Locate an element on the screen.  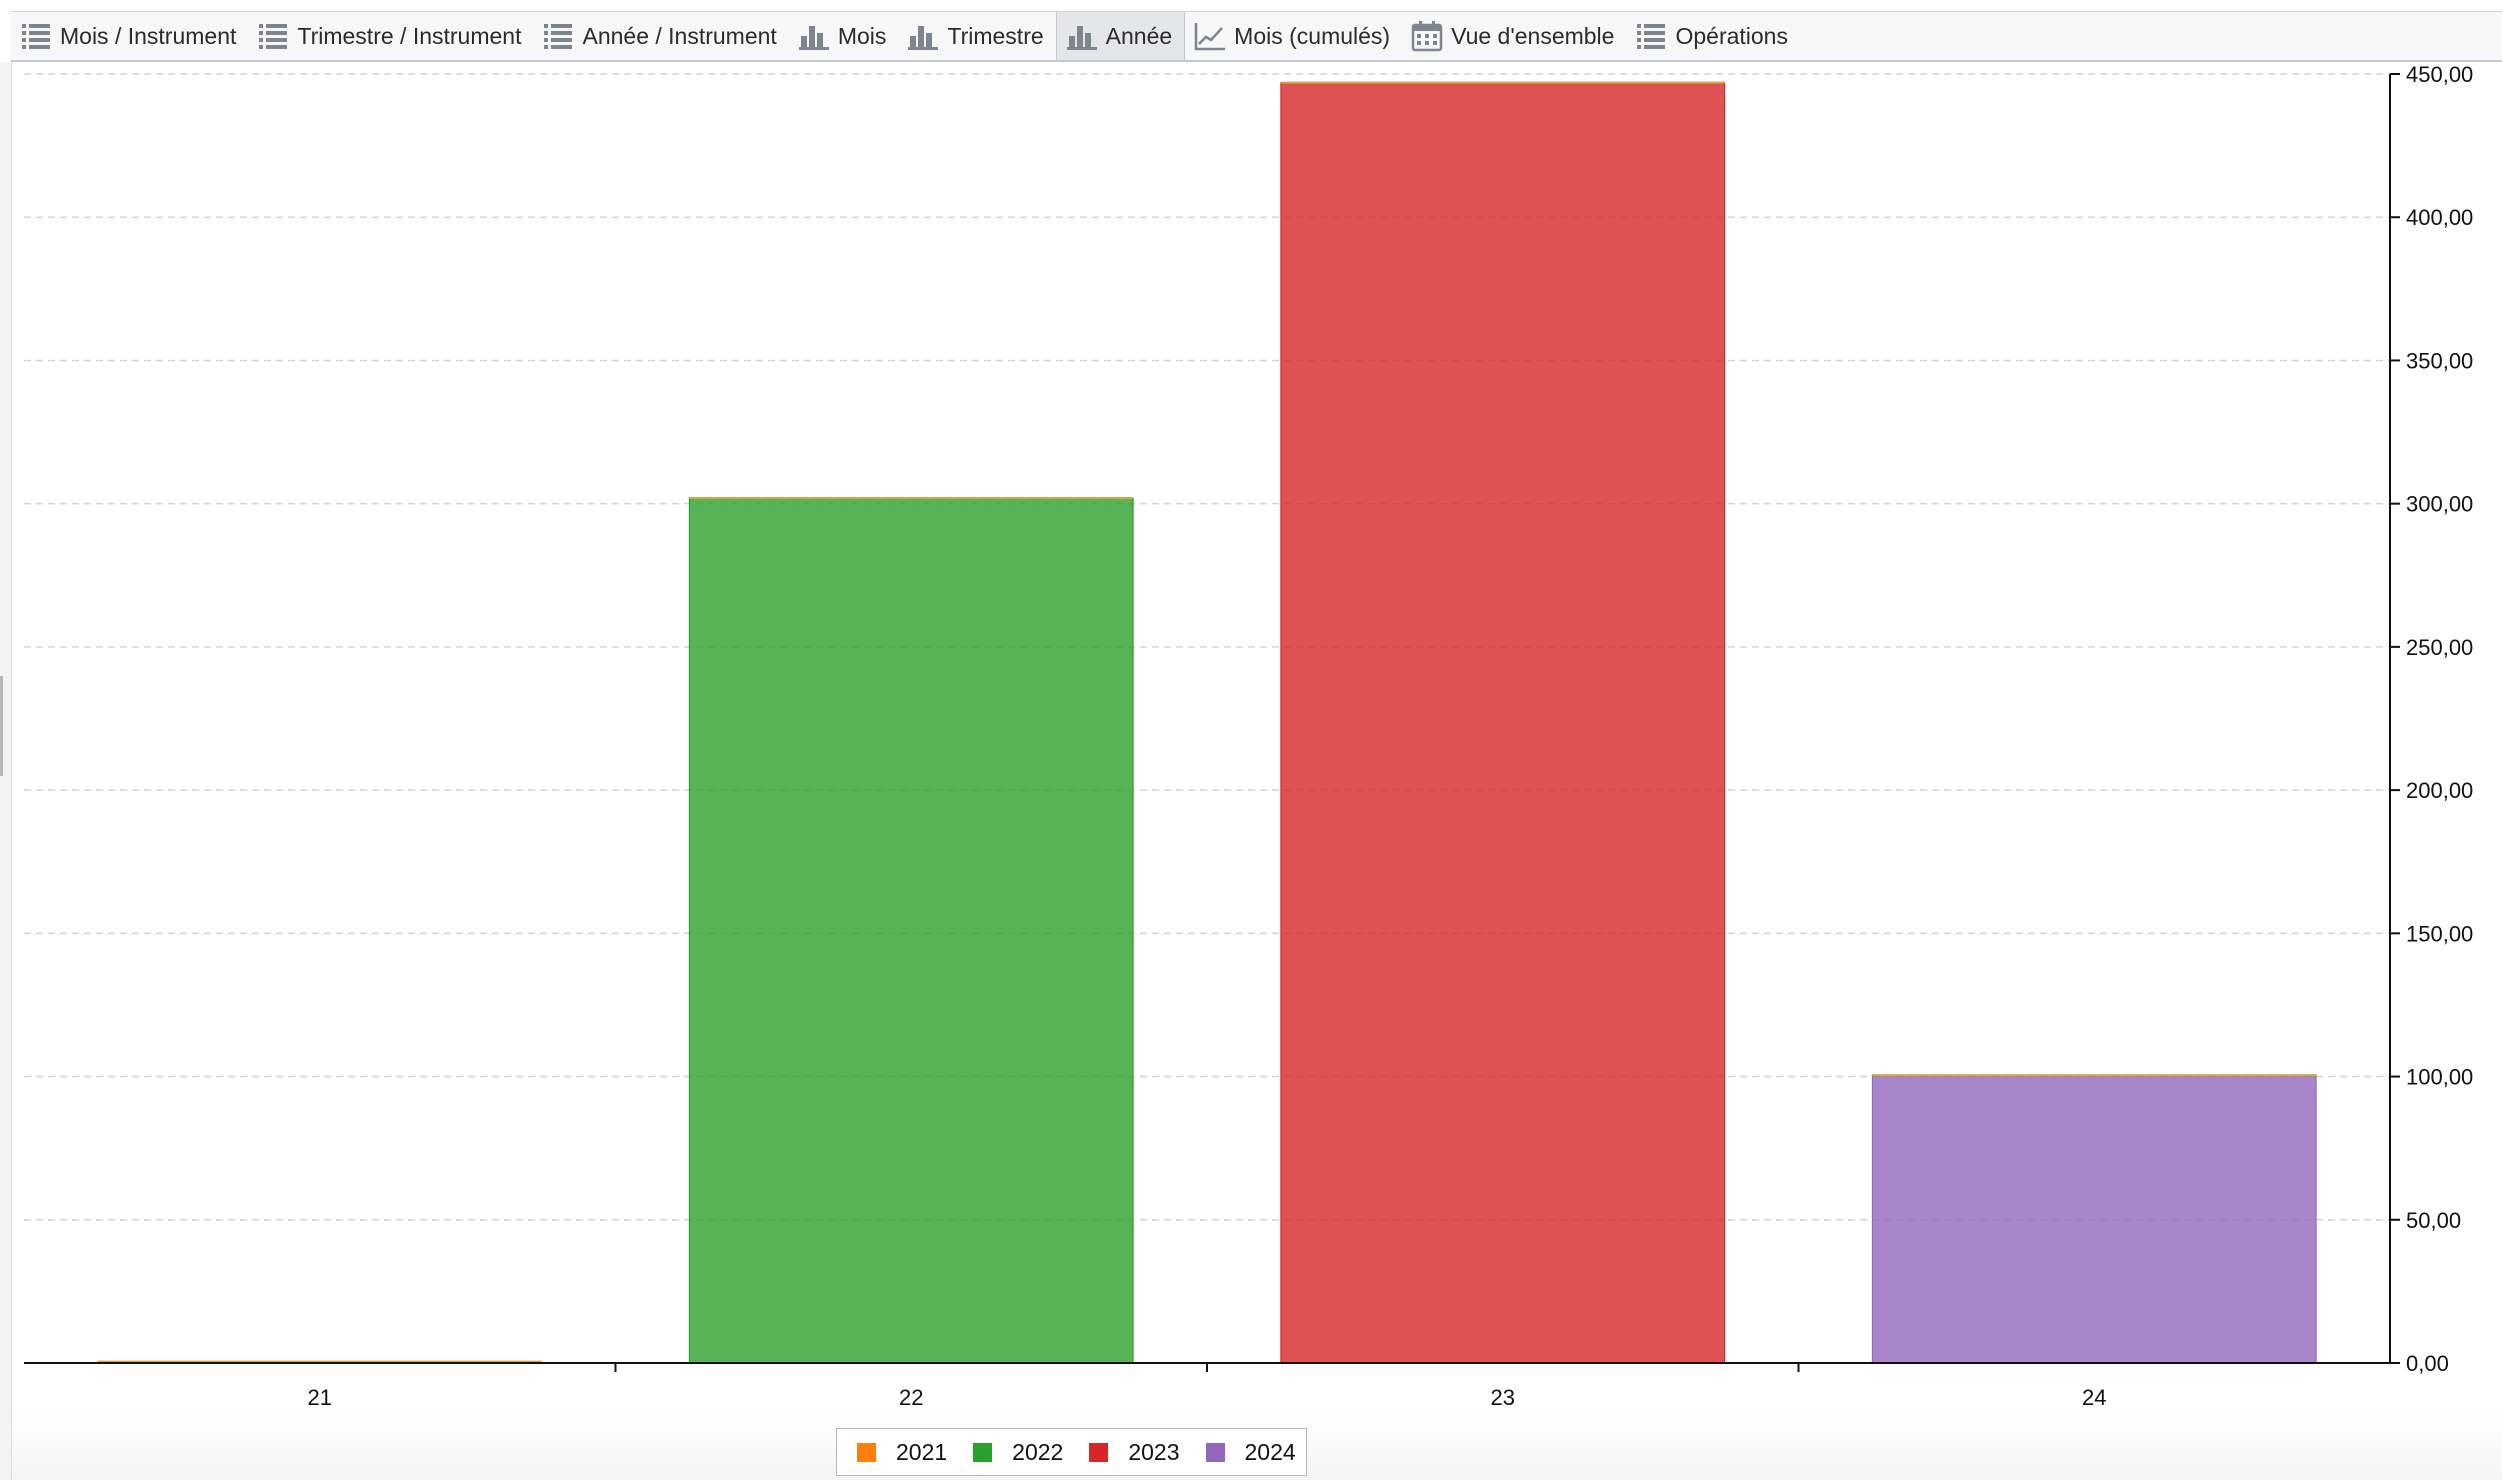
tab-label: Année / Instrument is located at coordinates (679, 35).